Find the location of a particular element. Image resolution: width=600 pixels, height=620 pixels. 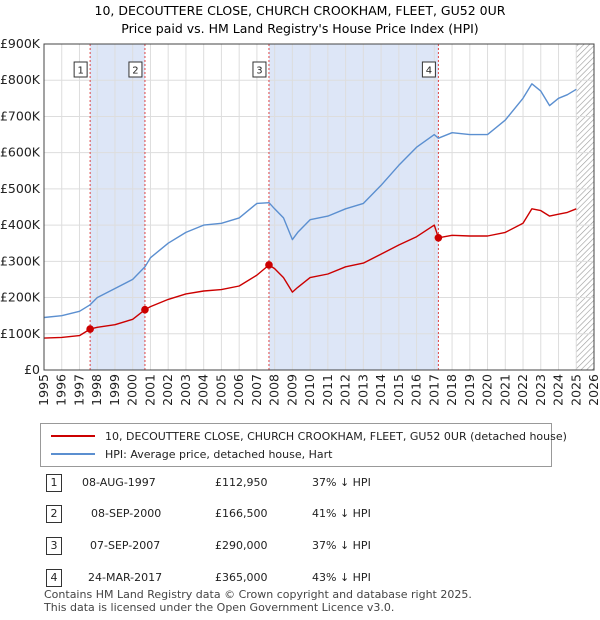

x-tick-label: 1996 is located at coordinates (61, 390).